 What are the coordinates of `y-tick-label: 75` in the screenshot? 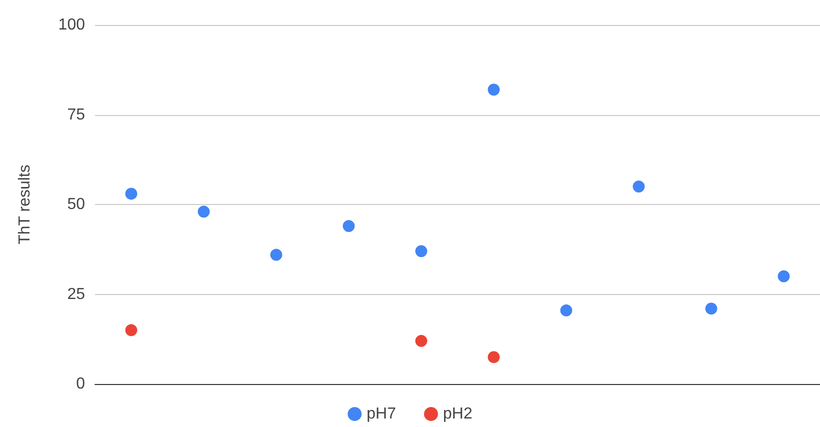 It's located at (76, 115).